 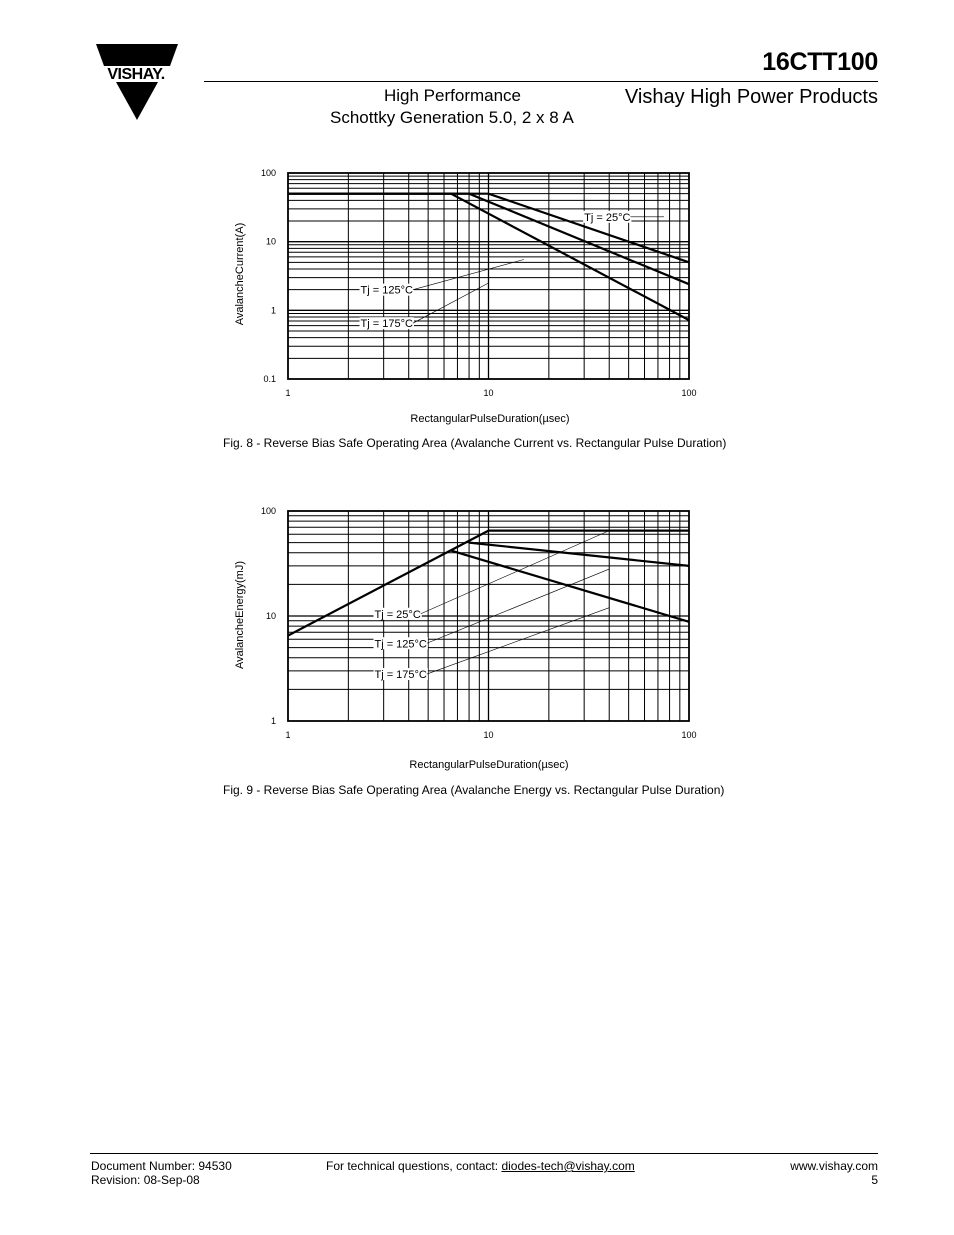 What do you see at coordinates (135, 74) in the screenshot?
I see `svg-text: VISHAY.` at bounding box center [135, 74].